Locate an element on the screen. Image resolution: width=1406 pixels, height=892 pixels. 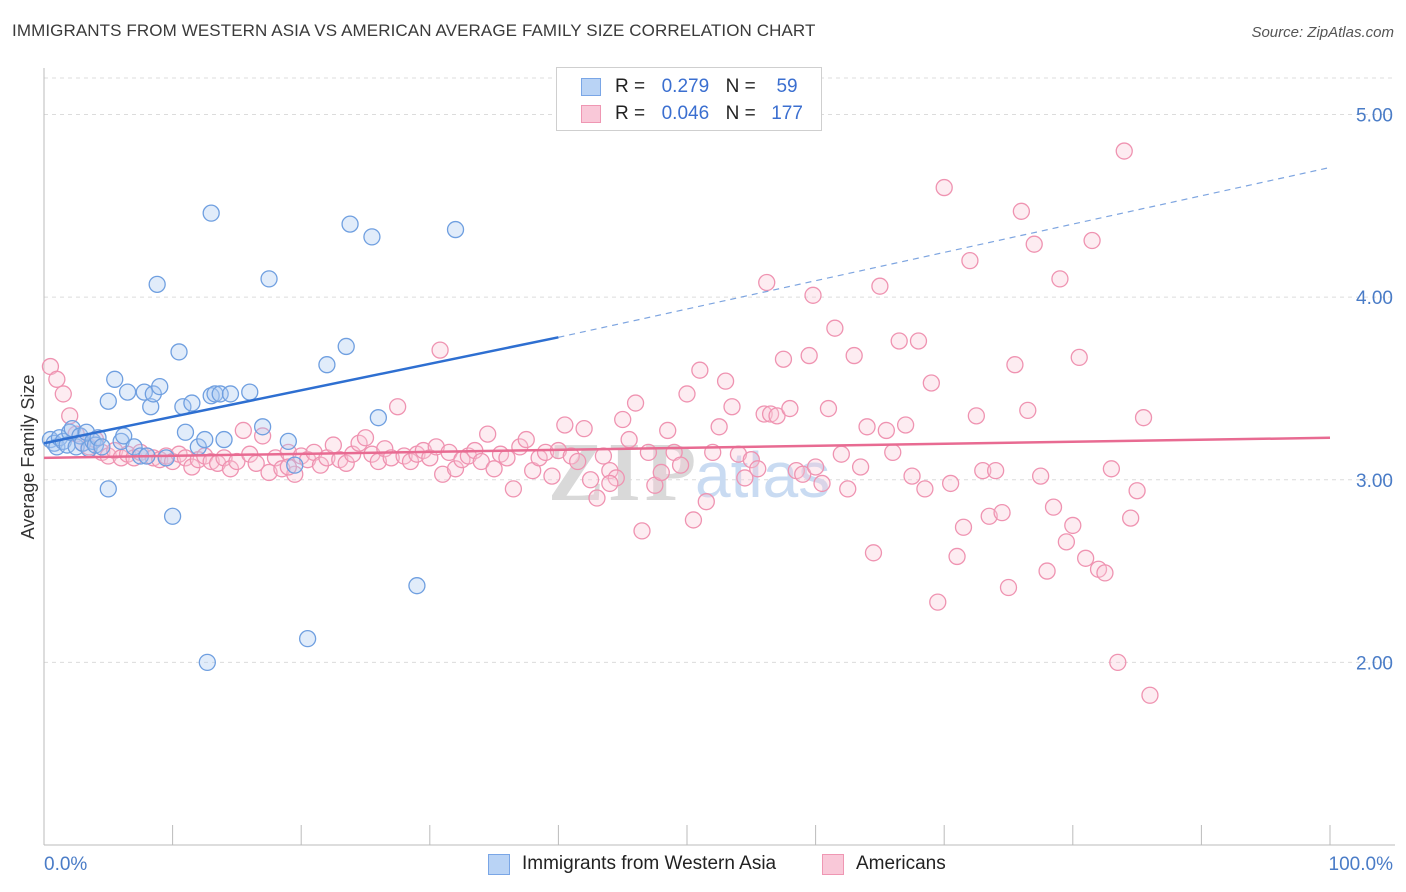
bottom-legend-series1: Immigrants from Western Asia is located at coordinates (632, 864).